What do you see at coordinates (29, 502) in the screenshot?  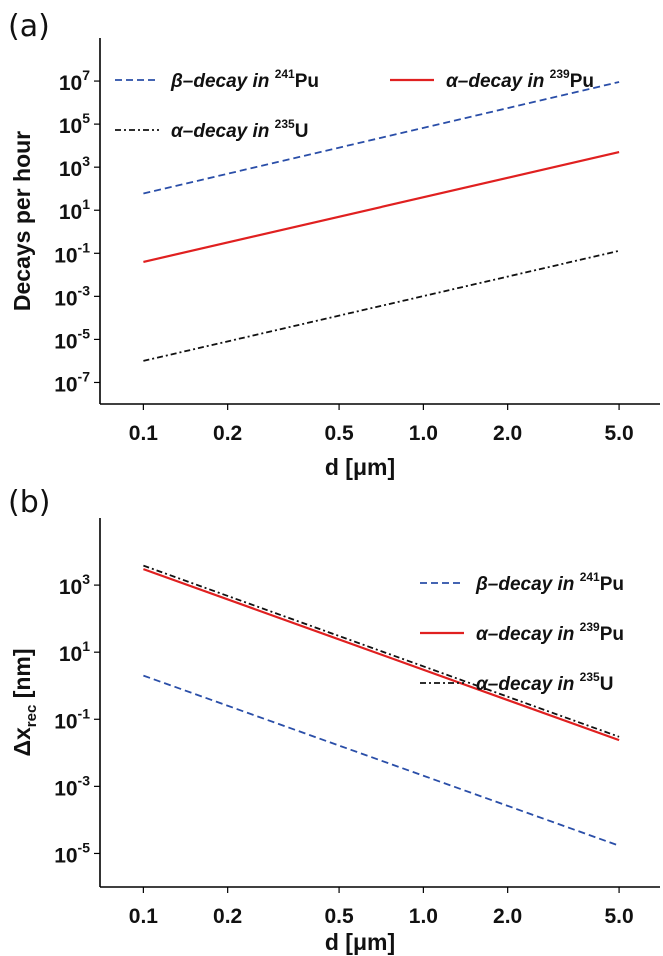 I see `panel-label: (b)` at bounding box center [29, 502].